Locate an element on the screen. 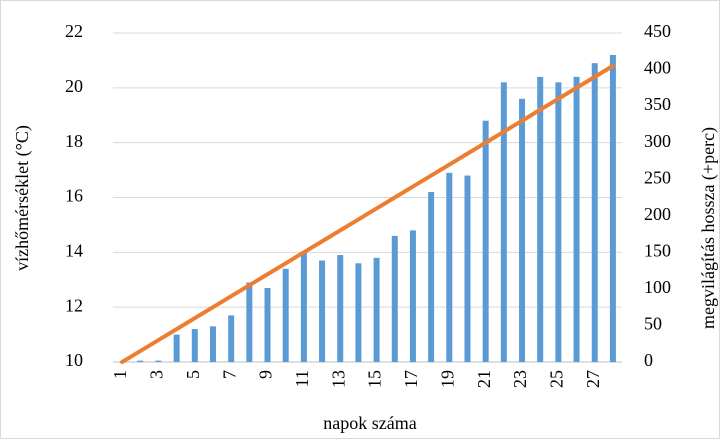 This screenshot has height=439, width=720. y-tick-label: 12 is located at coordinates (74, 305).